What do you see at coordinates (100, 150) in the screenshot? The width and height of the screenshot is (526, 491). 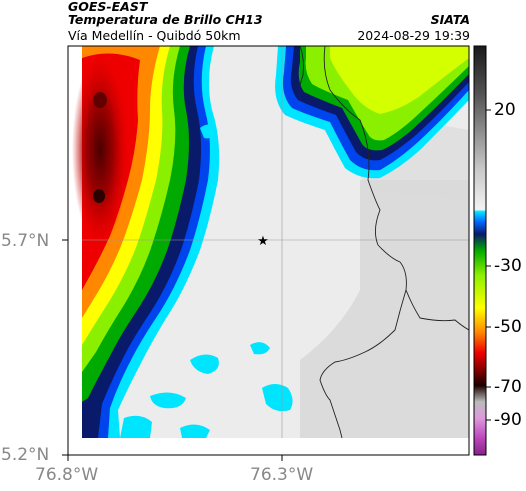 I see `warm-core` at bounding box center [100, 150].